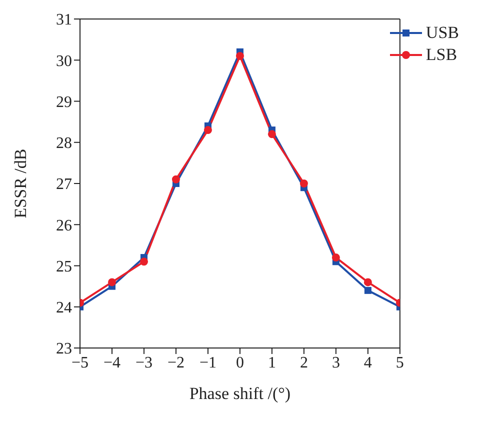 The image size is (479, 421). Describe the element at coordinates (64, 143) in the screenshot. I see `y-tick-label: 28` at that location.